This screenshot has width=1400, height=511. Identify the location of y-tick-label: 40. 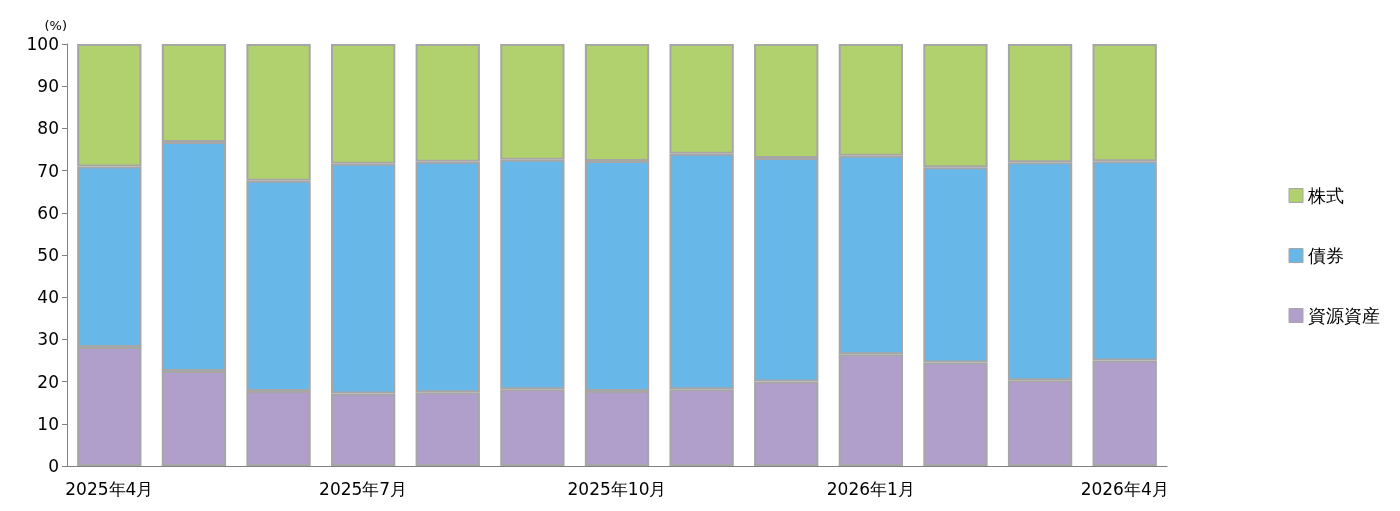
(48, 297).